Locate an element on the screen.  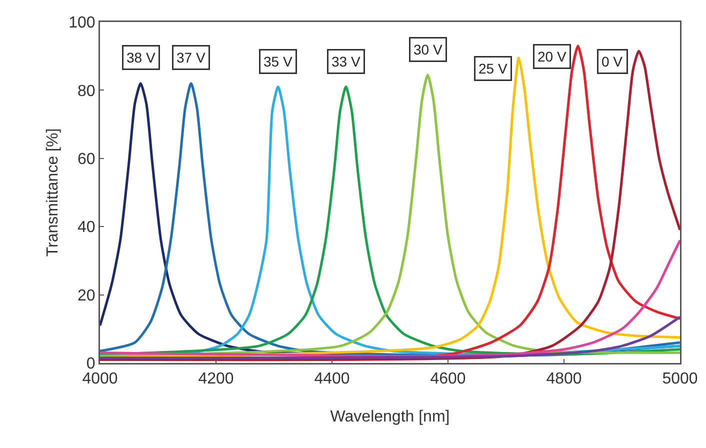
series-label: 0 V is located at coordinates (613, 62).